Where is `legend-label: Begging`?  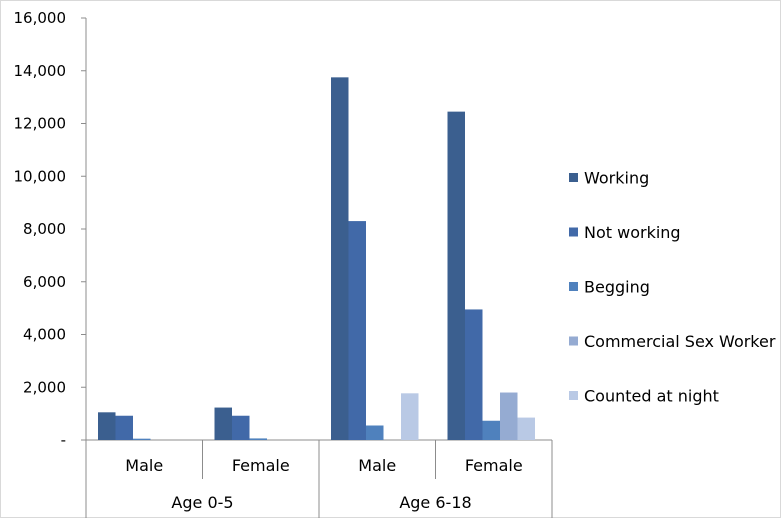 legend-label: Begging is located at coordinates (617, 287).